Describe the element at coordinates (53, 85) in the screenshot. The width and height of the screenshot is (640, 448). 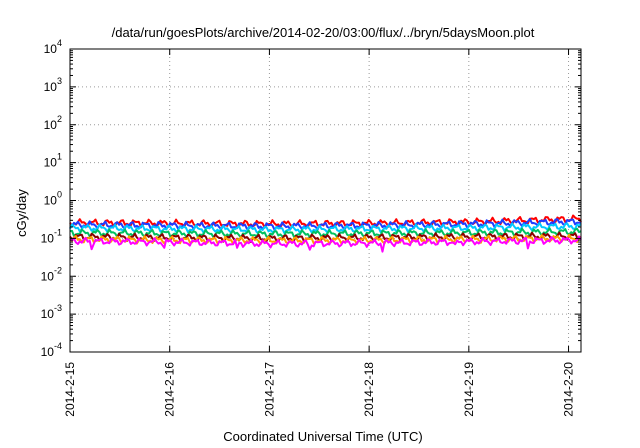
I see `y-tick-label: 10³` at that location.